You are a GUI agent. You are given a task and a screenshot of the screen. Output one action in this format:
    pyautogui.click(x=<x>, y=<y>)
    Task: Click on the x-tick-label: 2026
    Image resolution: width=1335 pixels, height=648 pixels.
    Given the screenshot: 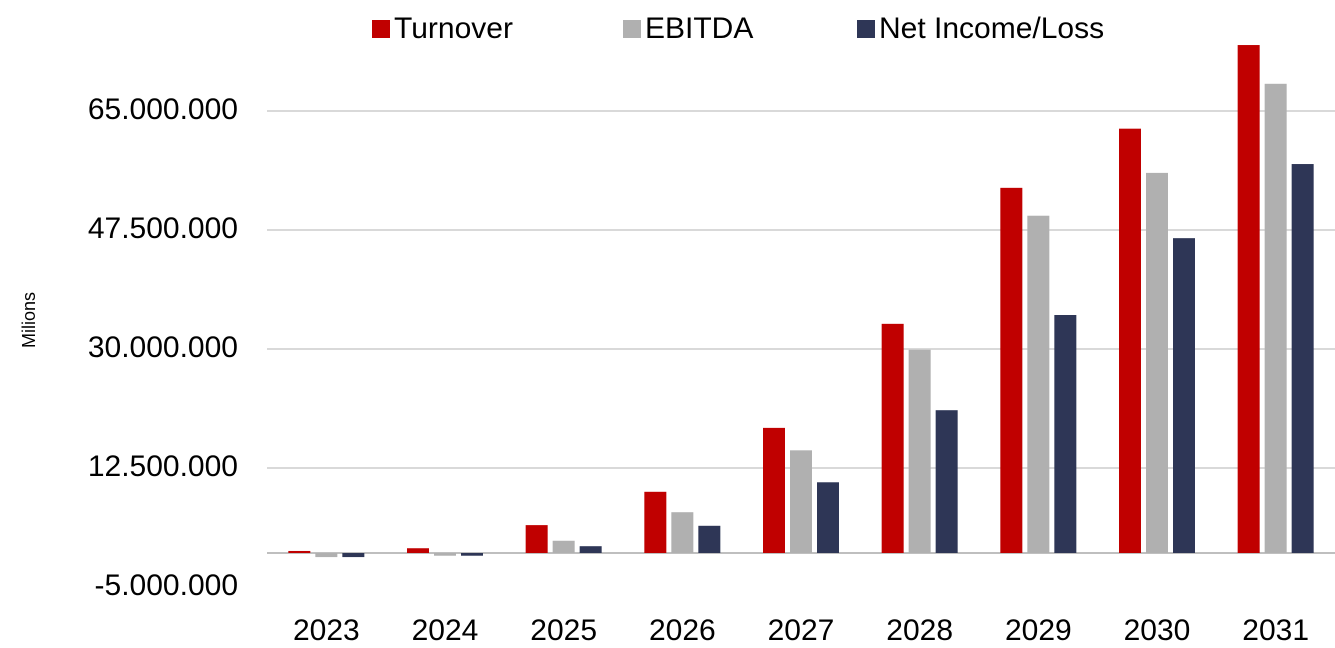 What is the action you would take?
    pyautogui.click(x=682, y=630)
    